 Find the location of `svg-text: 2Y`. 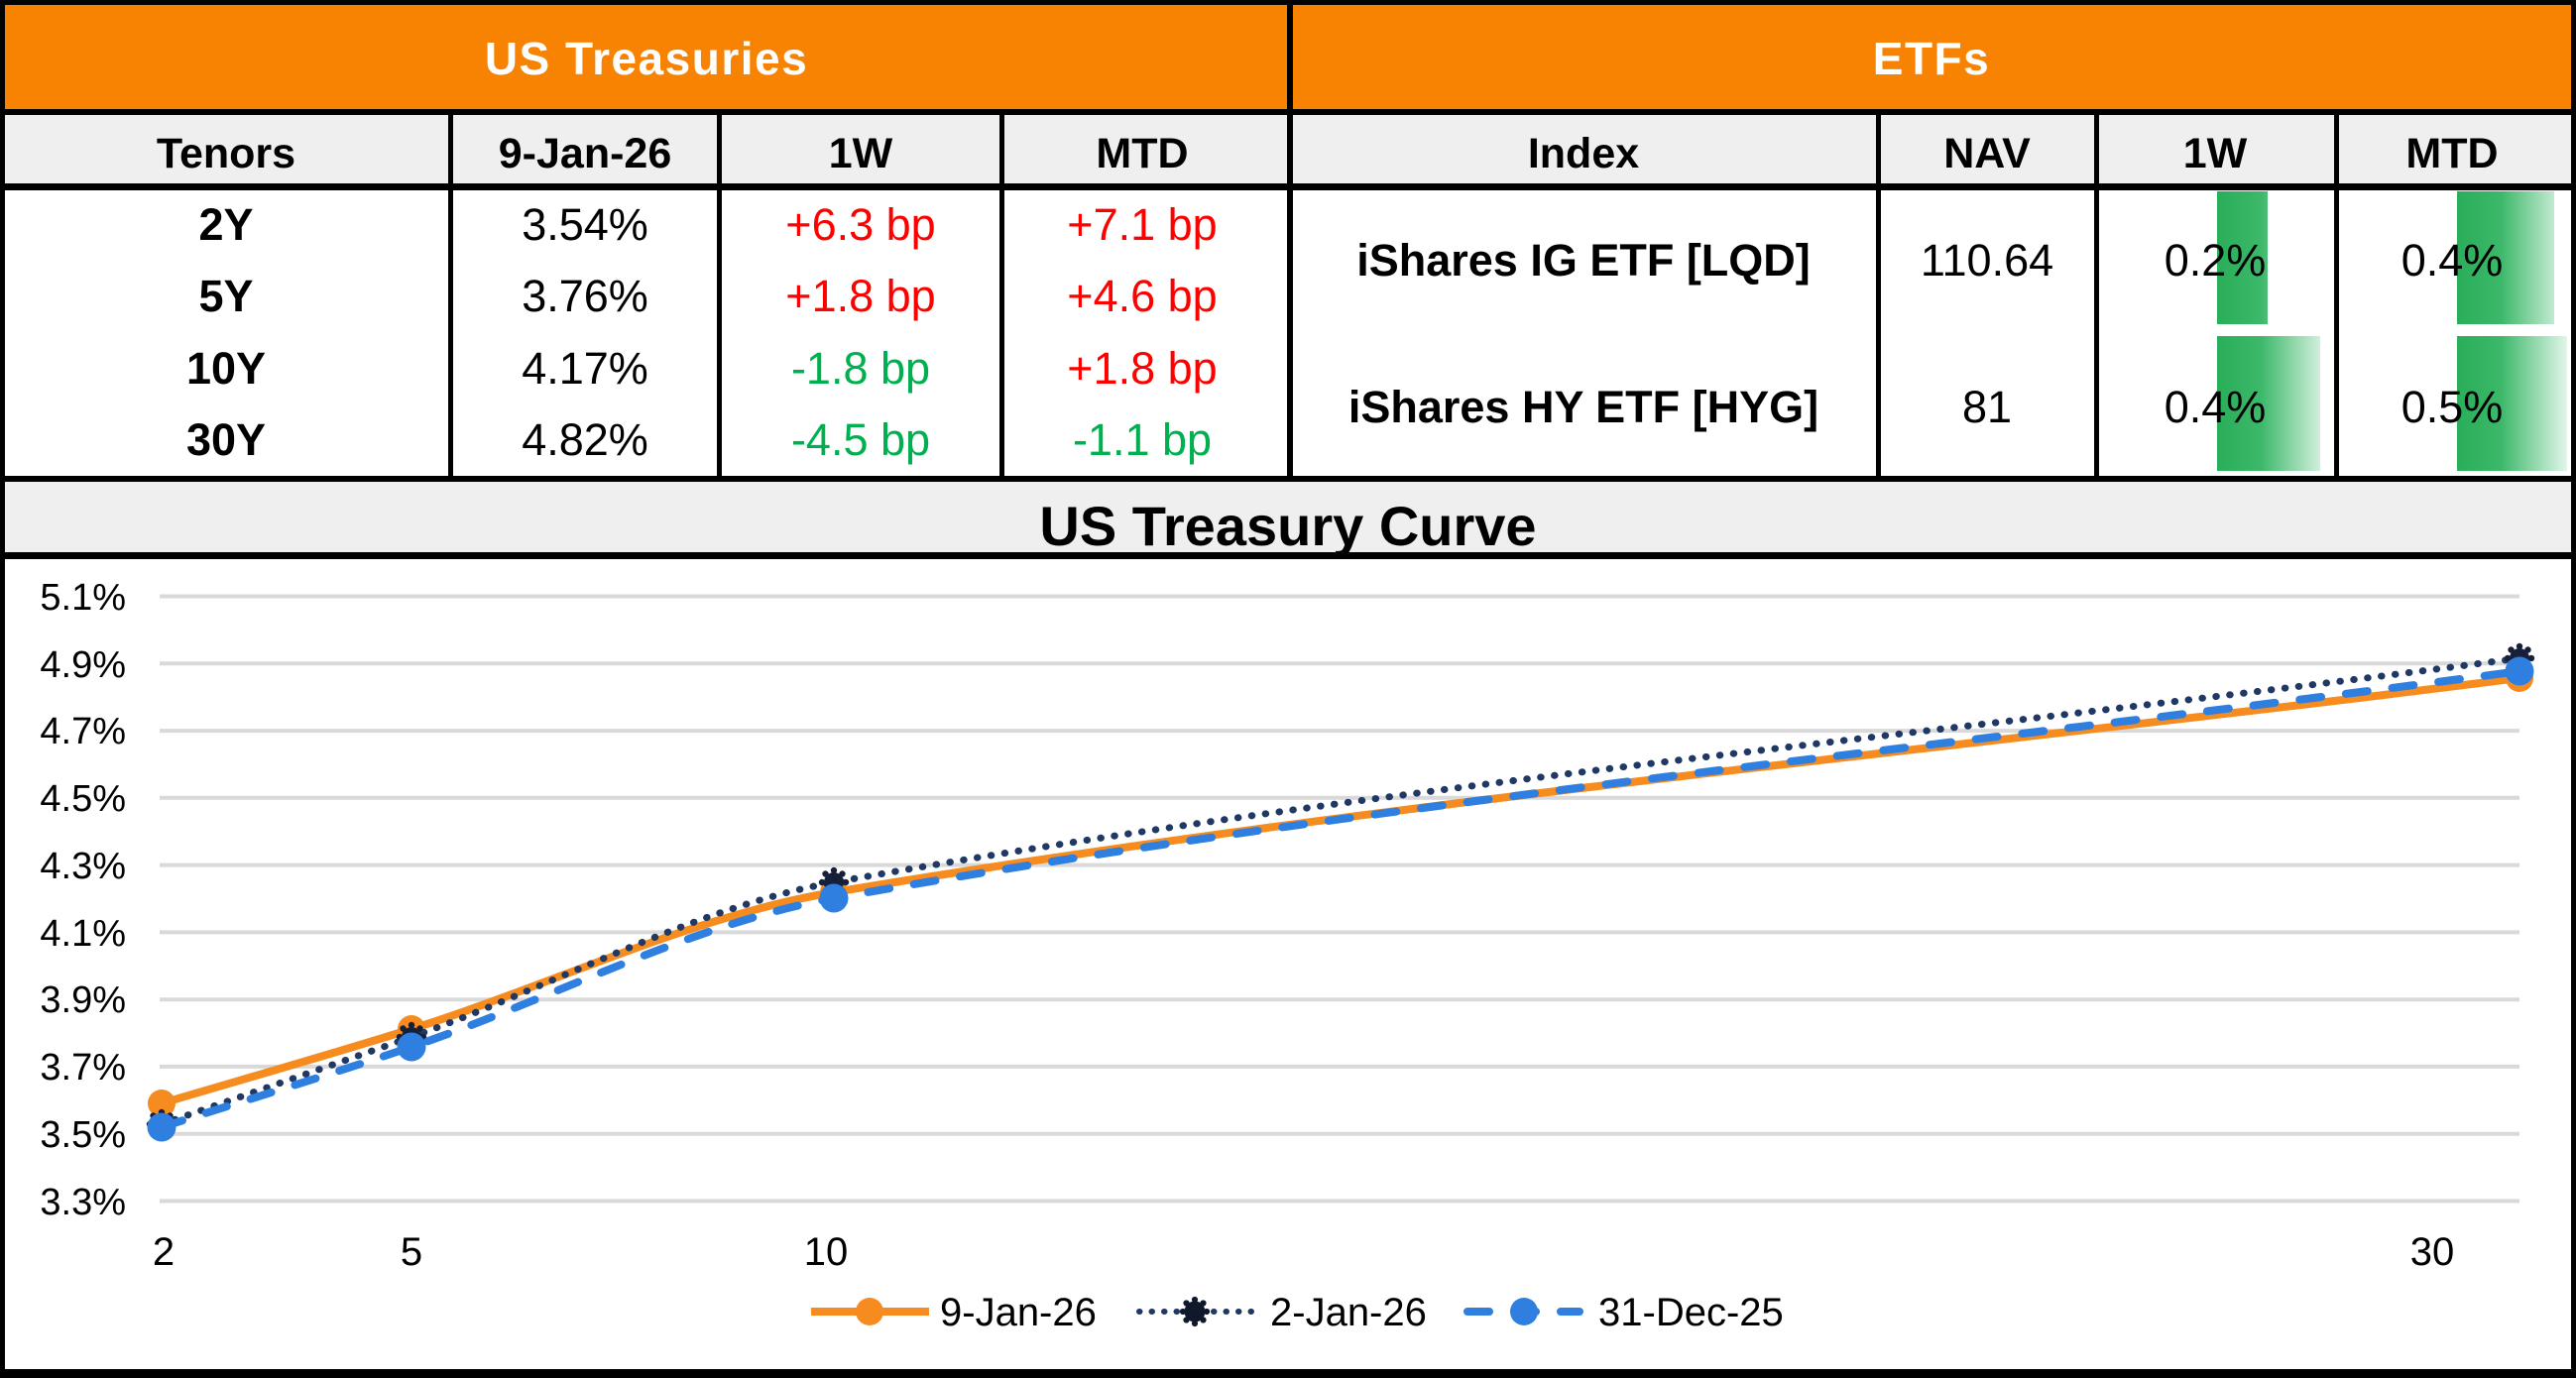

svg-text: 2Y is located at coordinates (225, 224).